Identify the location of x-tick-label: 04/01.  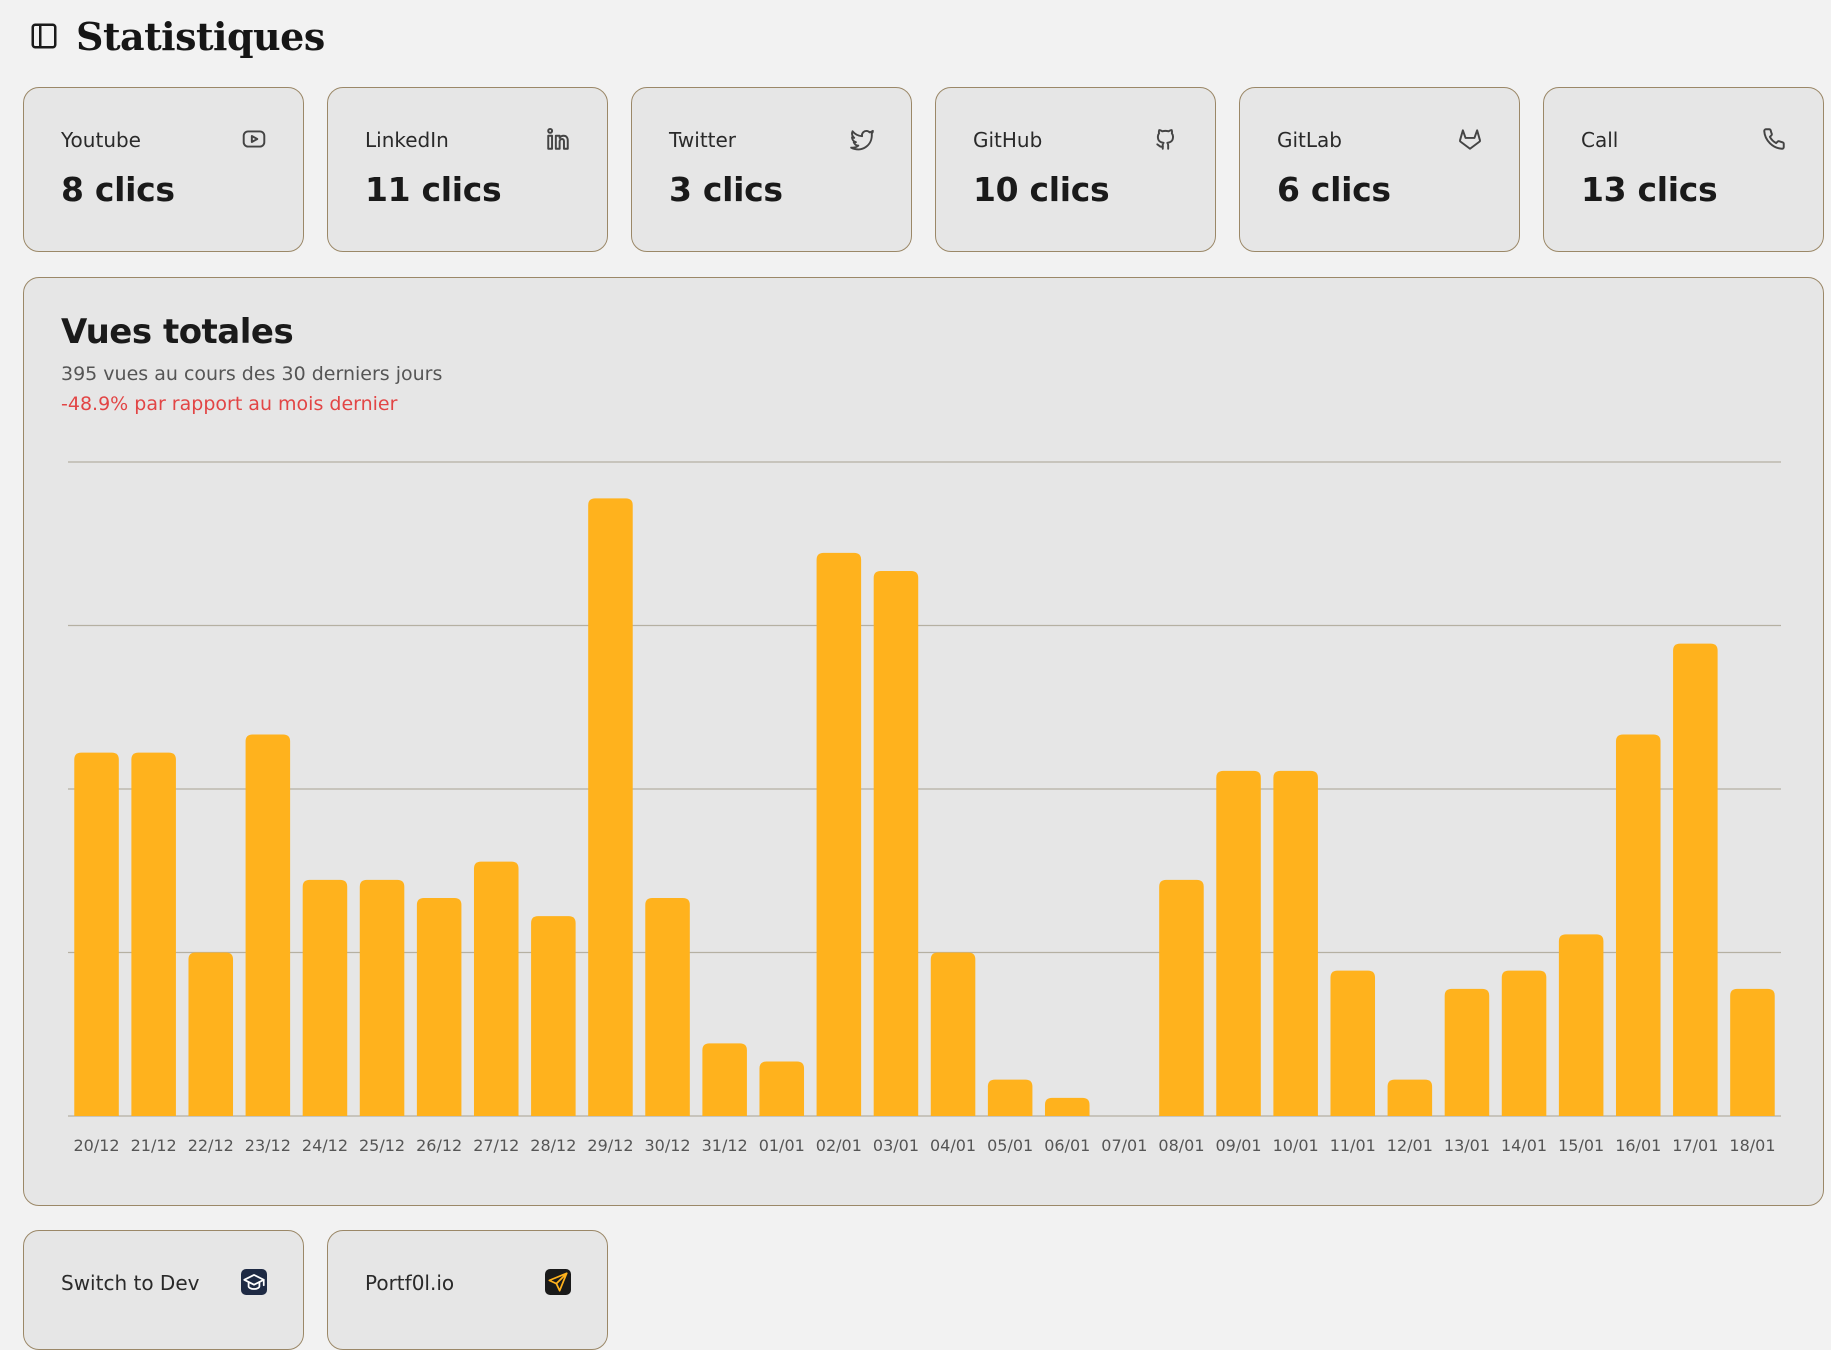
(953, 1145).